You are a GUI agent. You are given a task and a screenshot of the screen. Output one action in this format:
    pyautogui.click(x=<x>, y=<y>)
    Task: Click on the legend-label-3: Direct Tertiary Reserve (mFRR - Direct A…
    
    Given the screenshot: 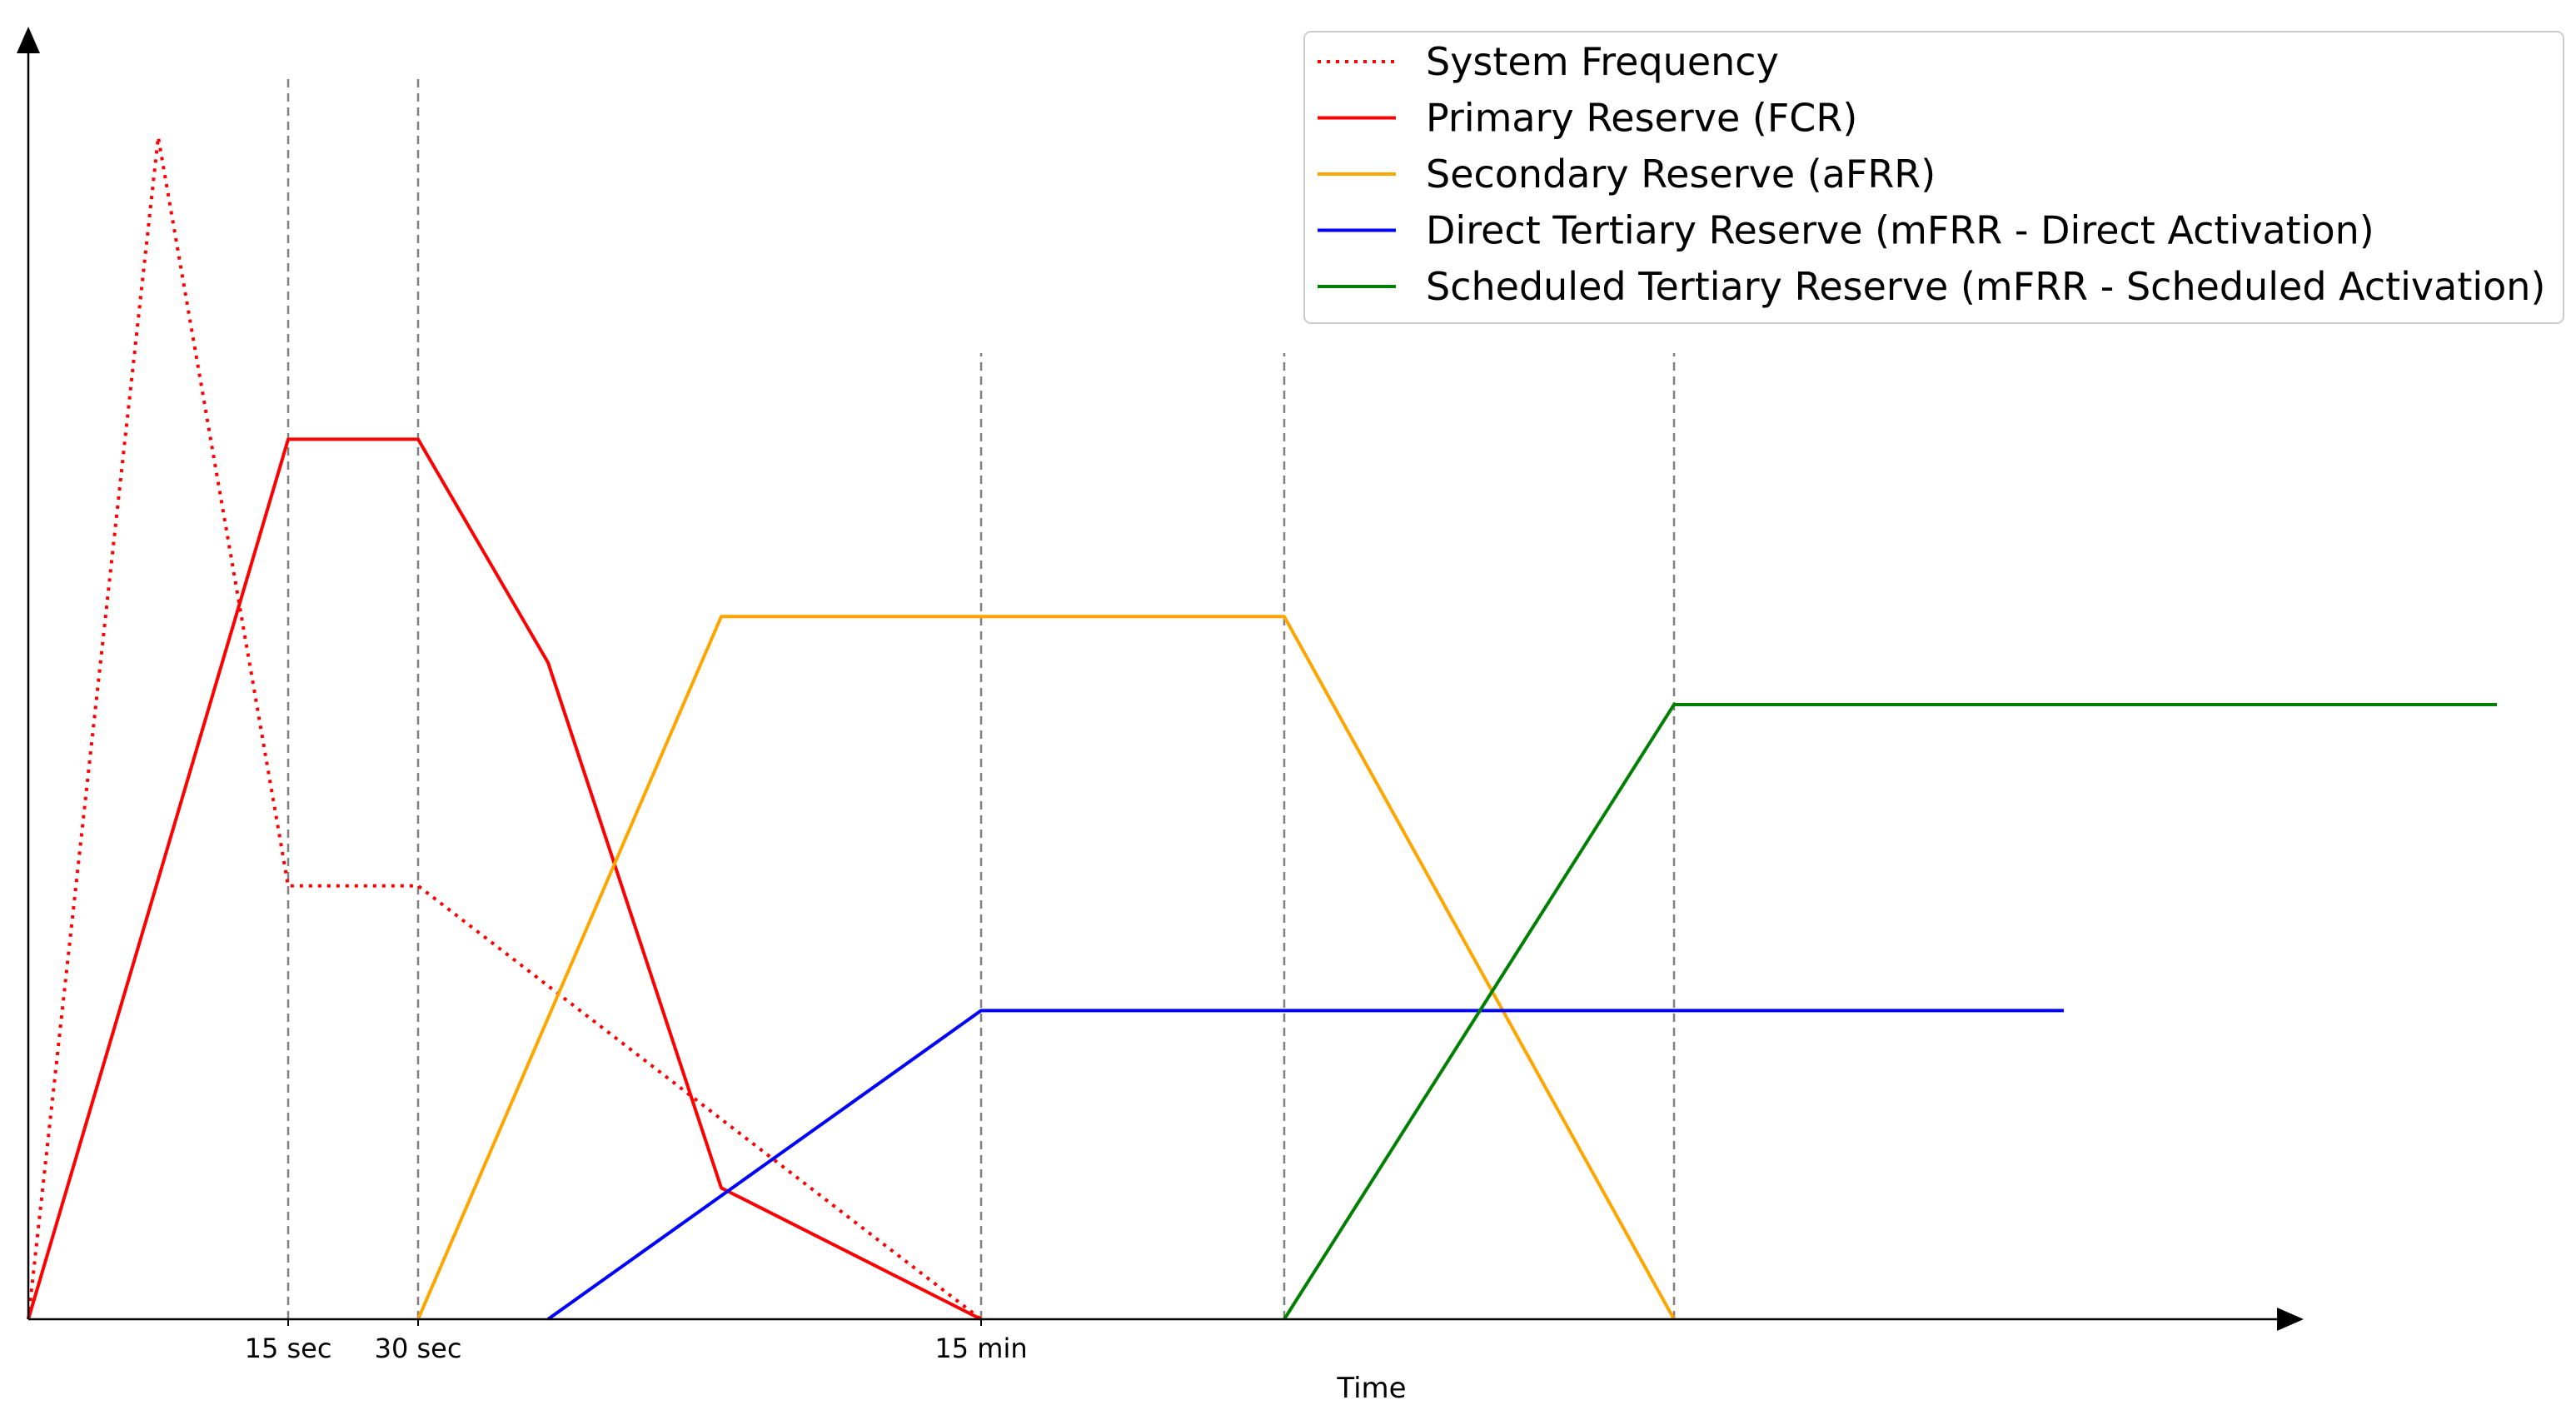 What is the action you would take?
    pyautogui.click(x=1900, y=231)
    